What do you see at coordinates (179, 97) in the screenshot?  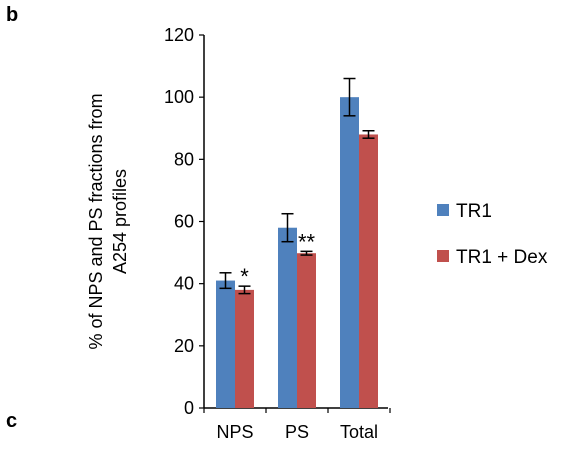 I see `y-tick-label: 100` at bounding box center [179, 97].